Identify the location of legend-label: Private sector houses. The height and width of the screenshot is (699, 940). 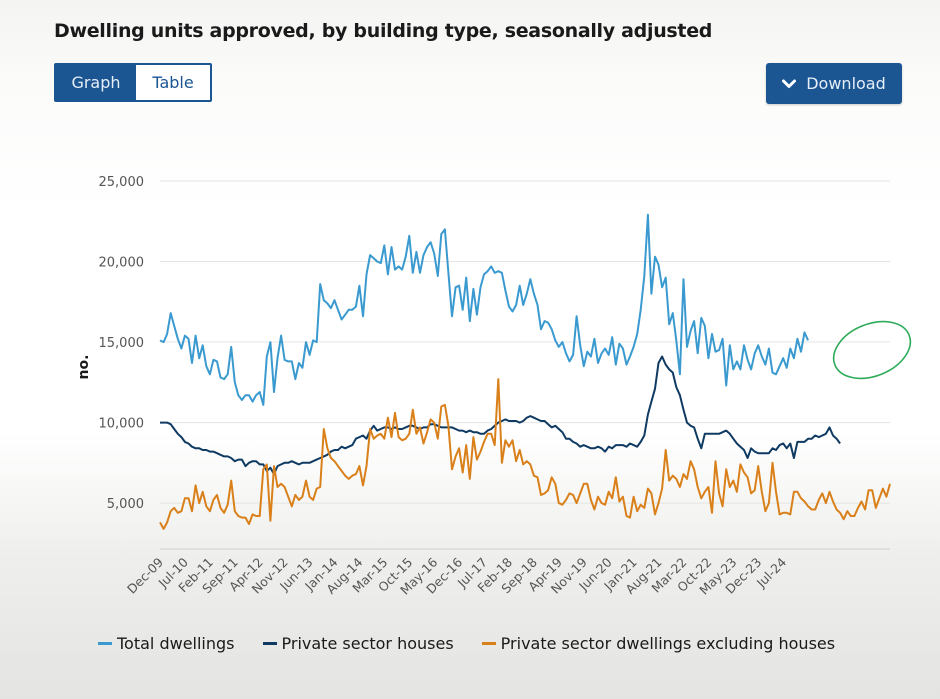
(367, 643).